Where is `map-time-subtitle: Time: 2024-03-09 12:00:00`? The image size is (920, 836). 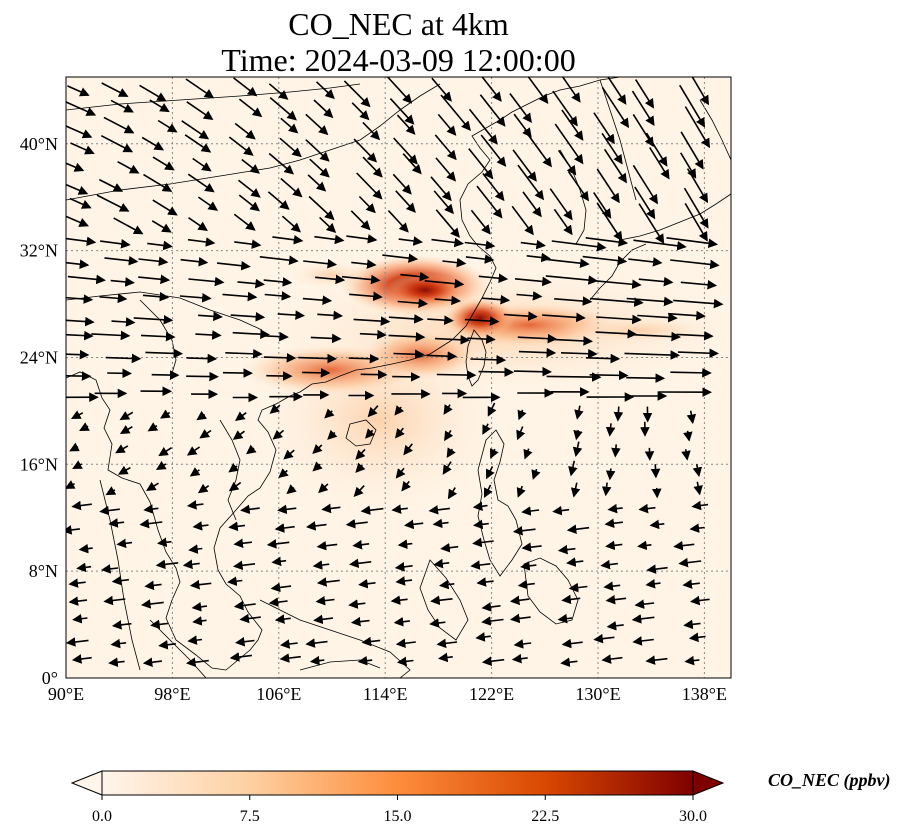
map-time-subtitle: Time: 2024-03-09 12:00:00 is located at coordinates (398, 60).